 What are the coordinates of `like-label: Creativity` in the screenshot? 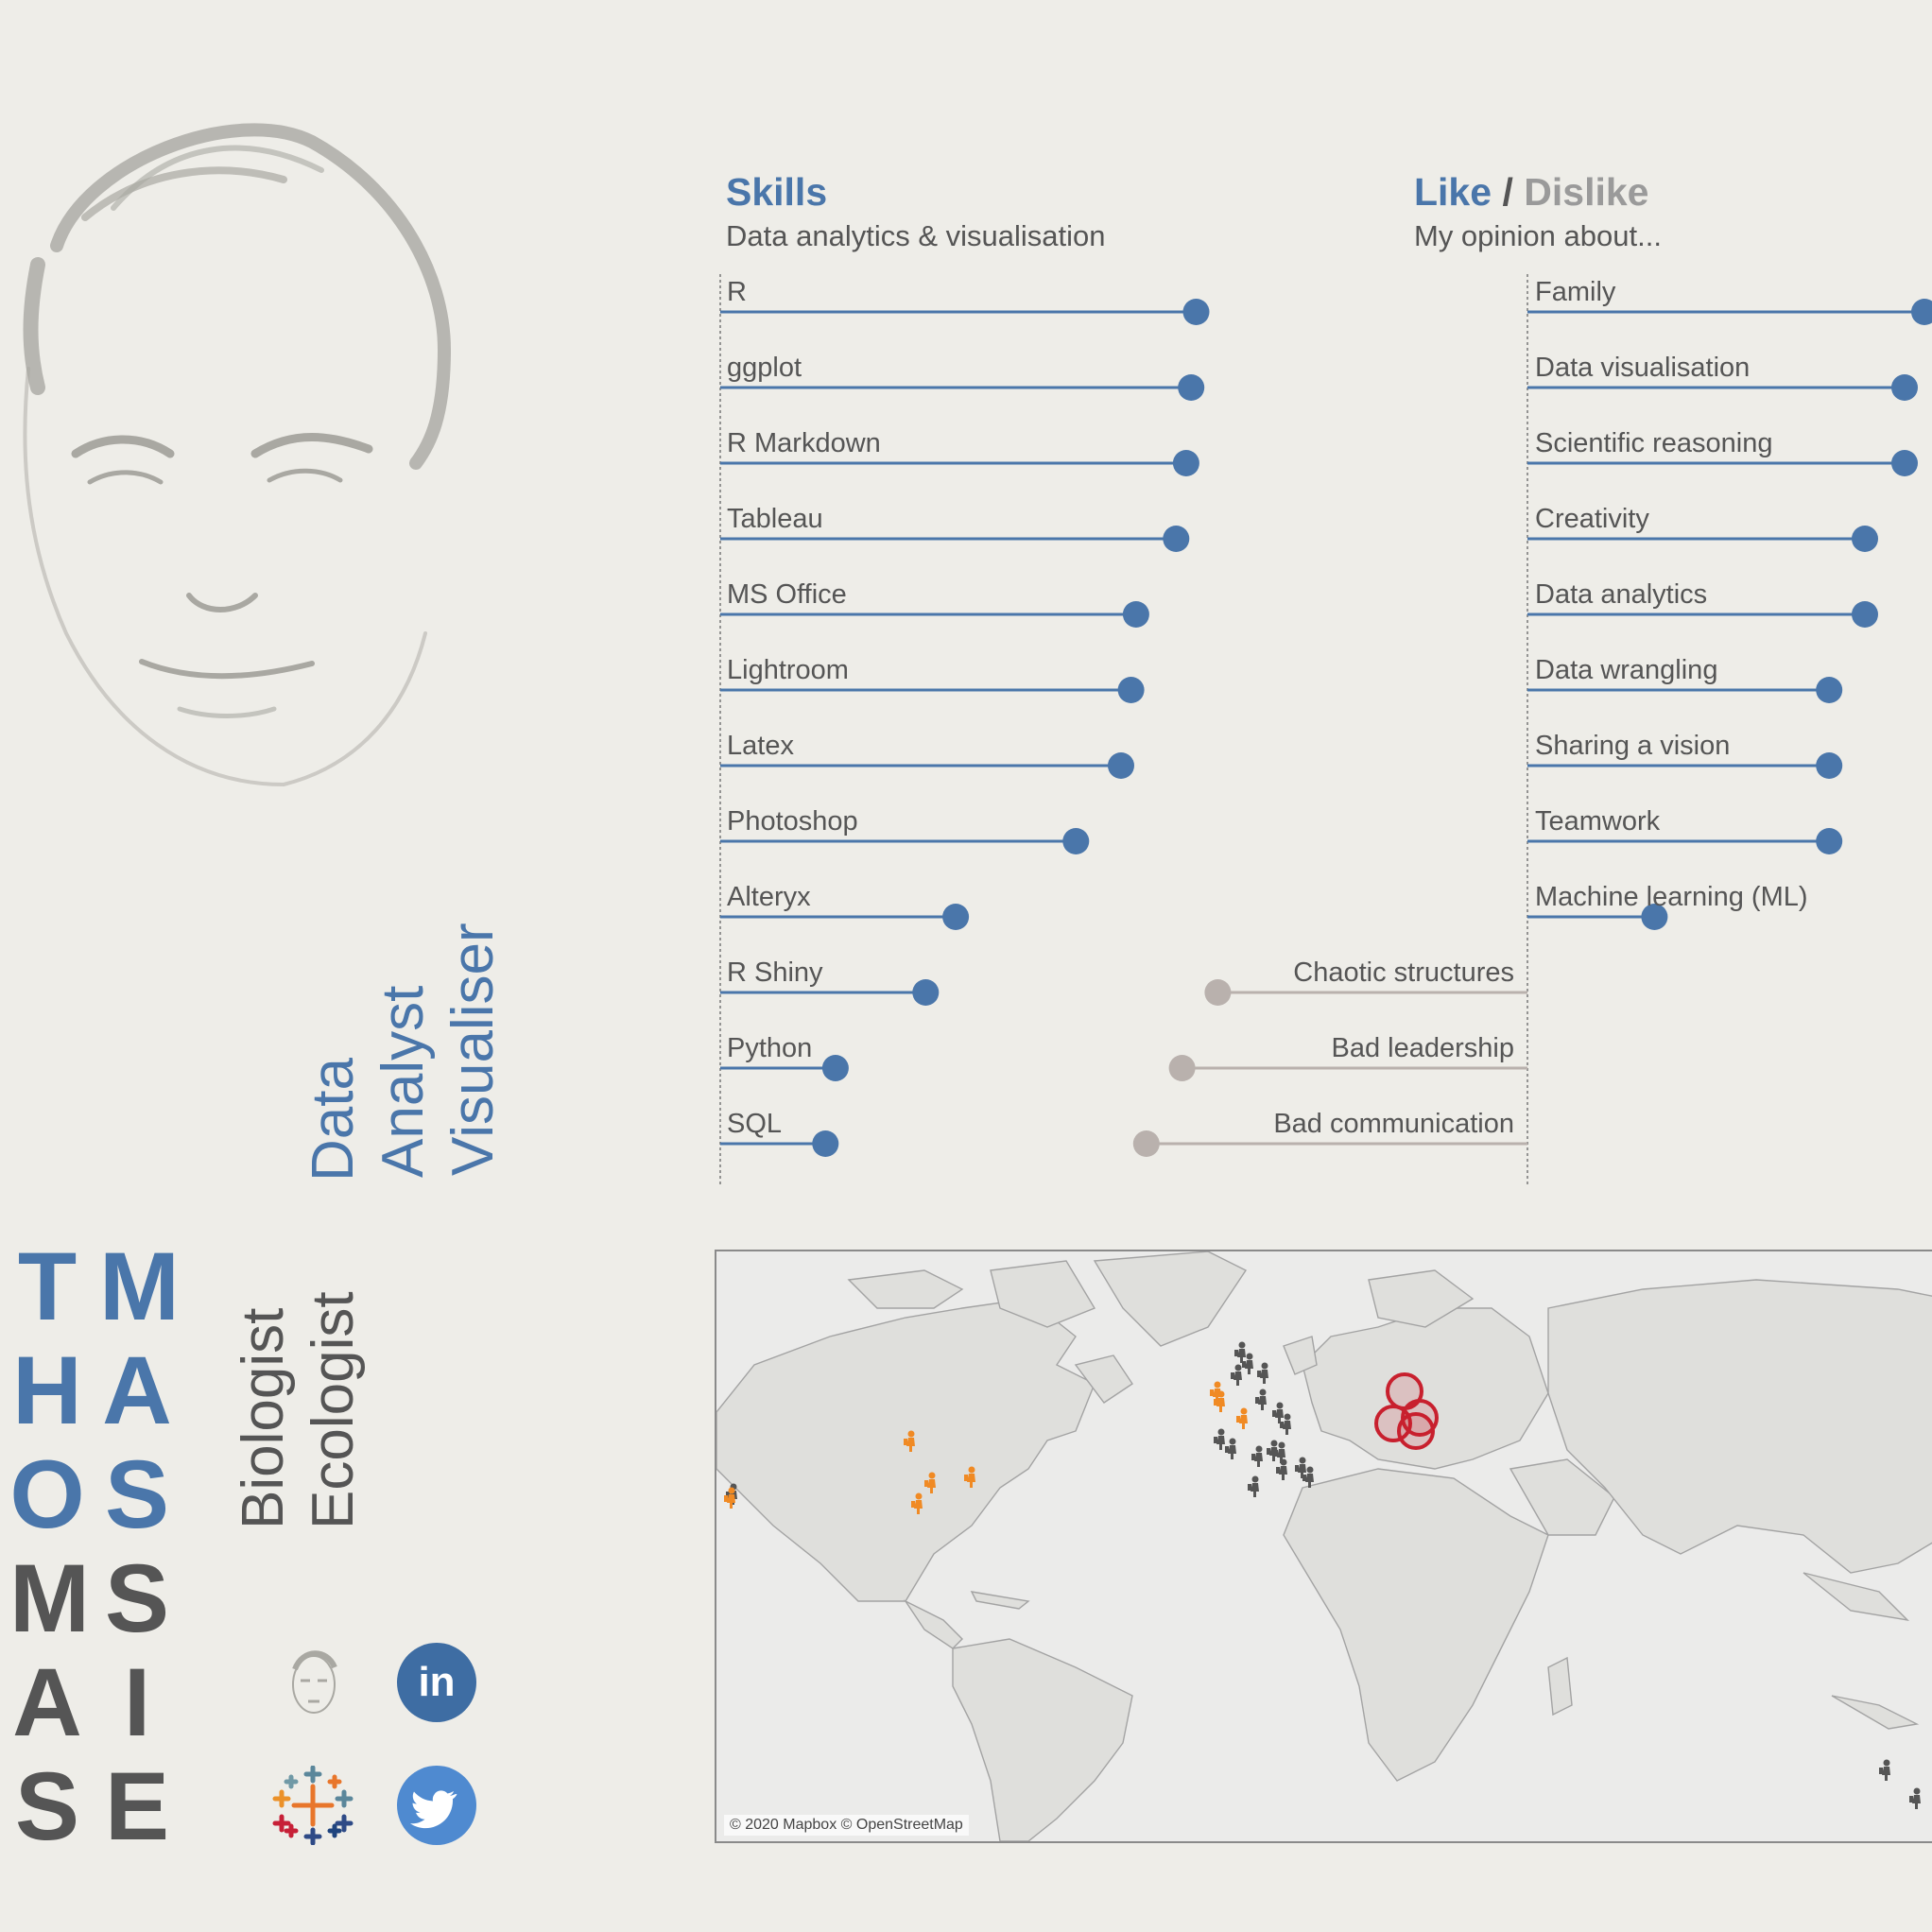 It's located at (1592, 519).